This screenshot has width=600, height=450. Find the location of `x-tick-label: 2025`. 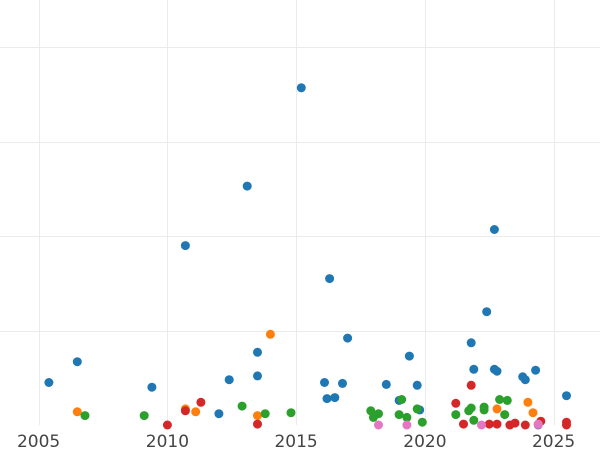

x-tick-label: 2025 is located at coordinates (553, 441).